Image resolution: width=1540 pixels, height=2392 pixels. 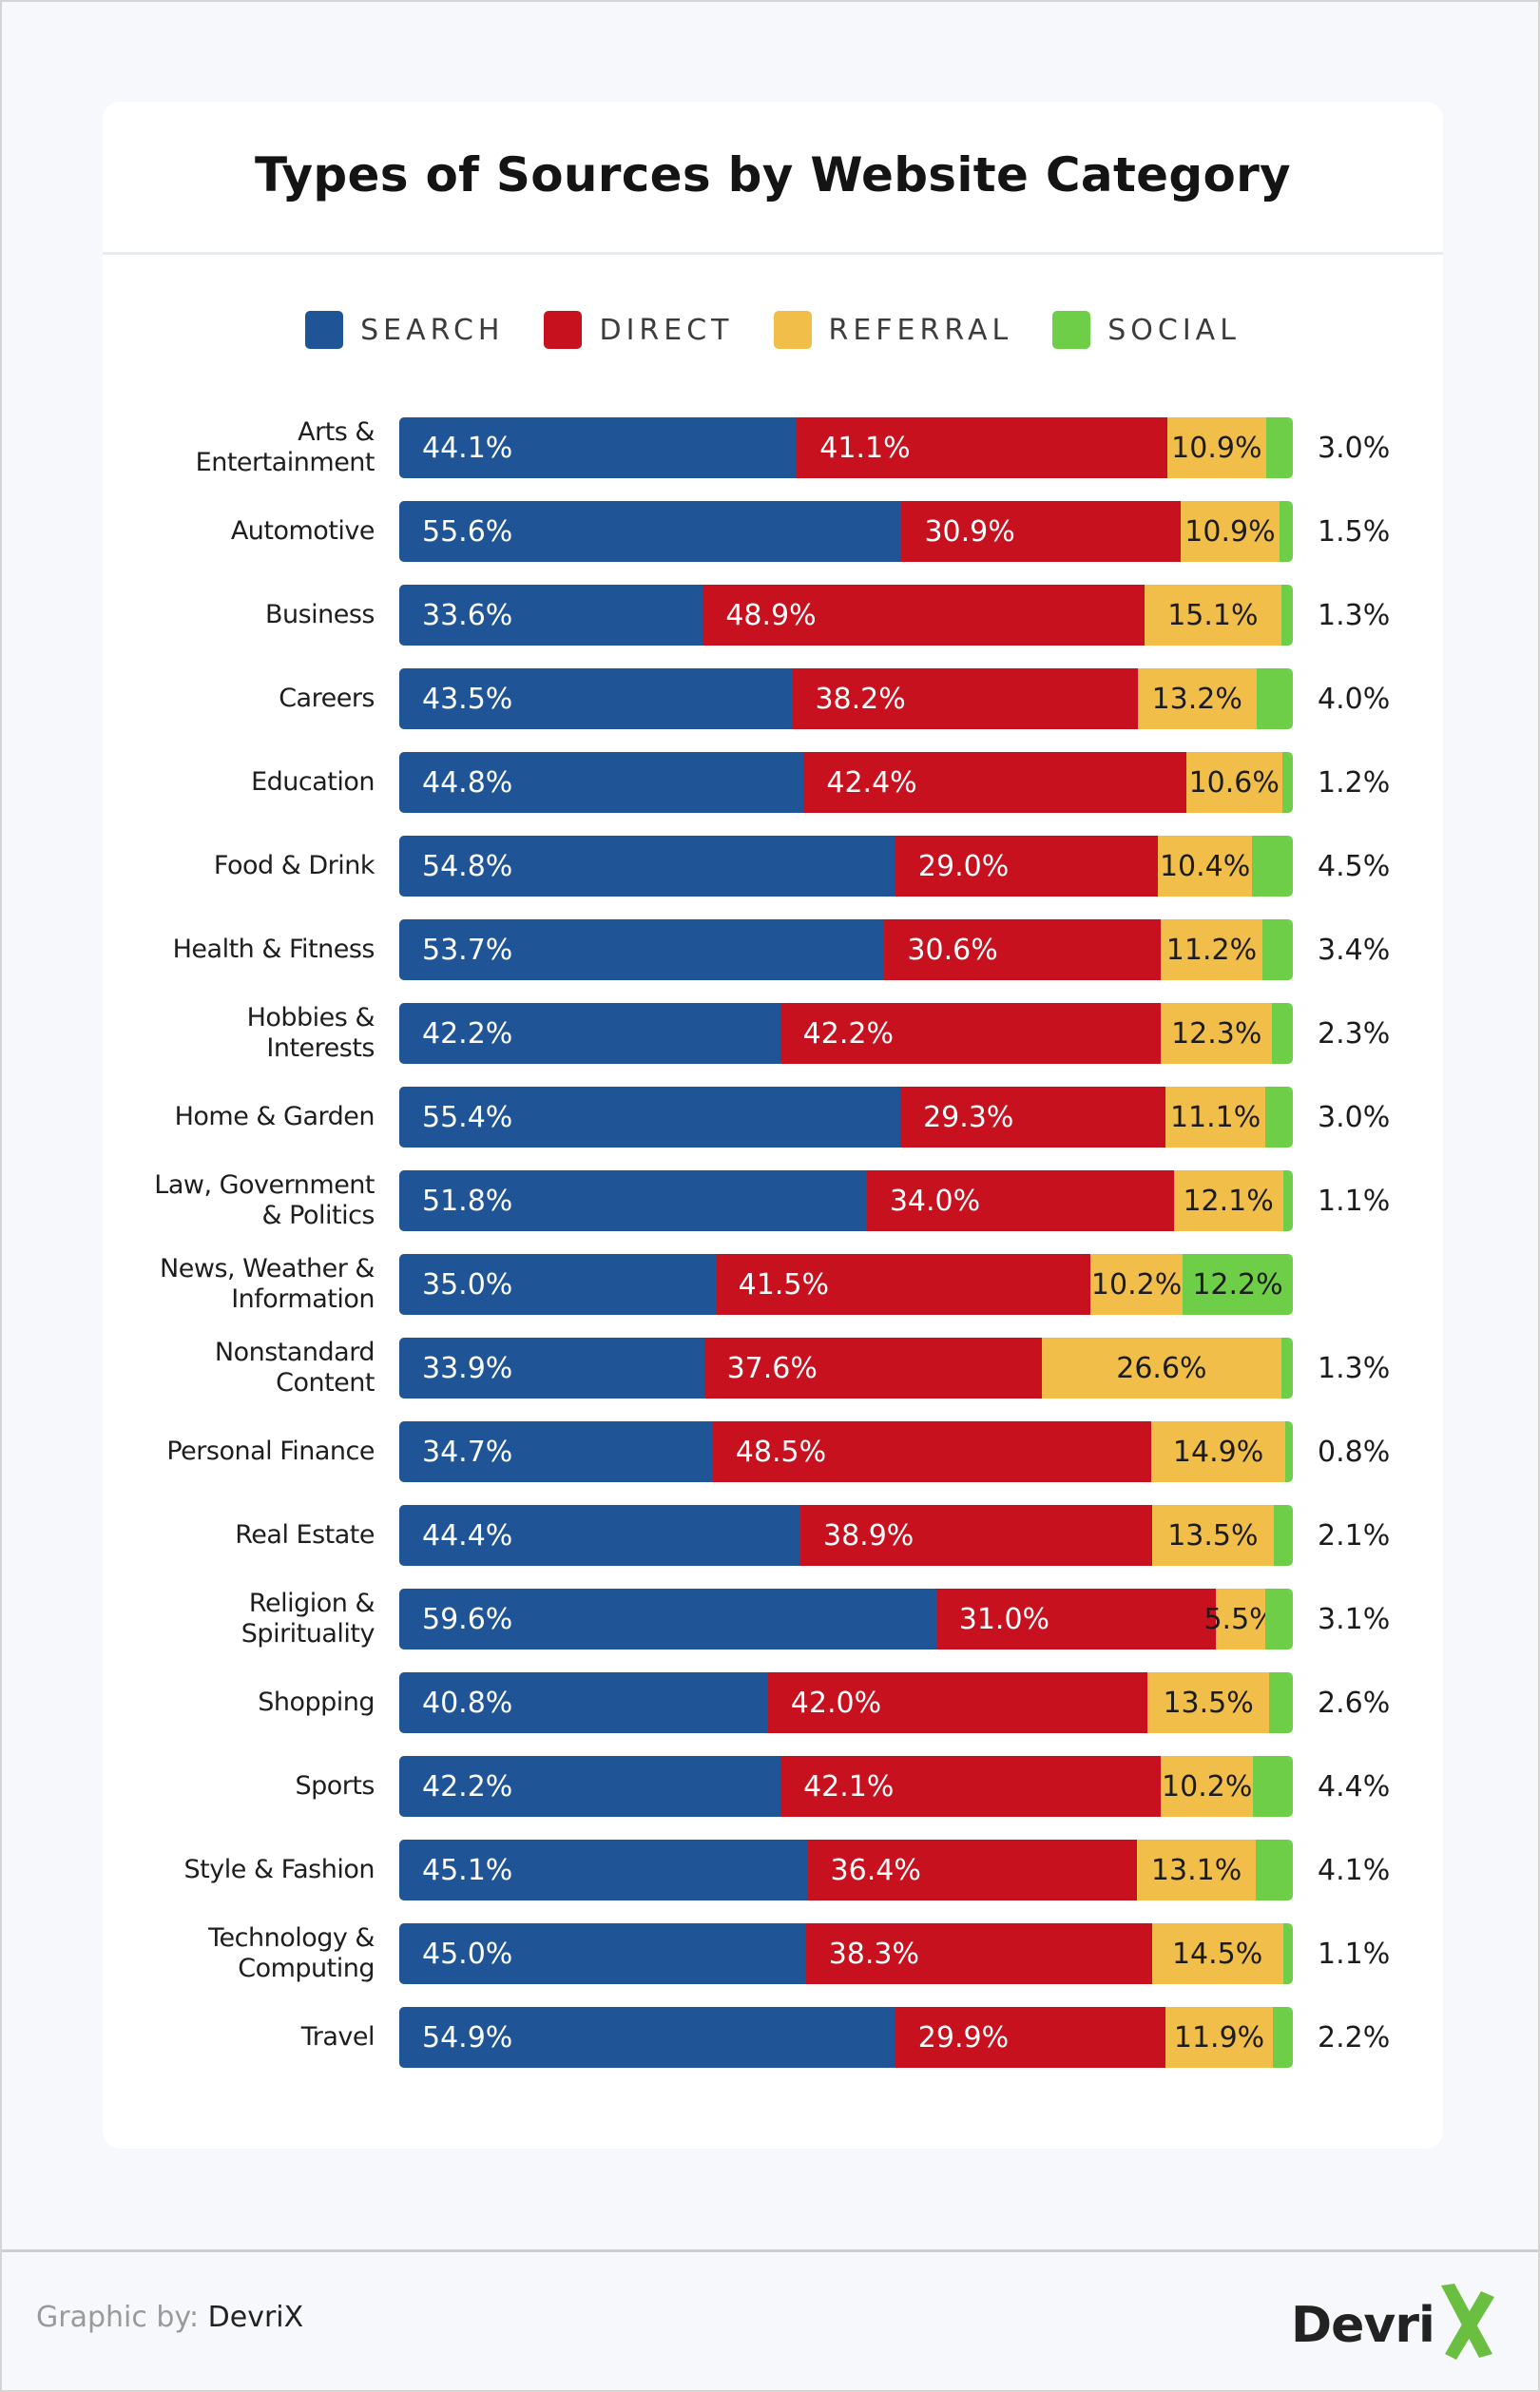 What do you see at coordinates (1355, 1786) in the screenshot?
I see `data-label-social: 4.4%` at bounding box center [1355, 1786].